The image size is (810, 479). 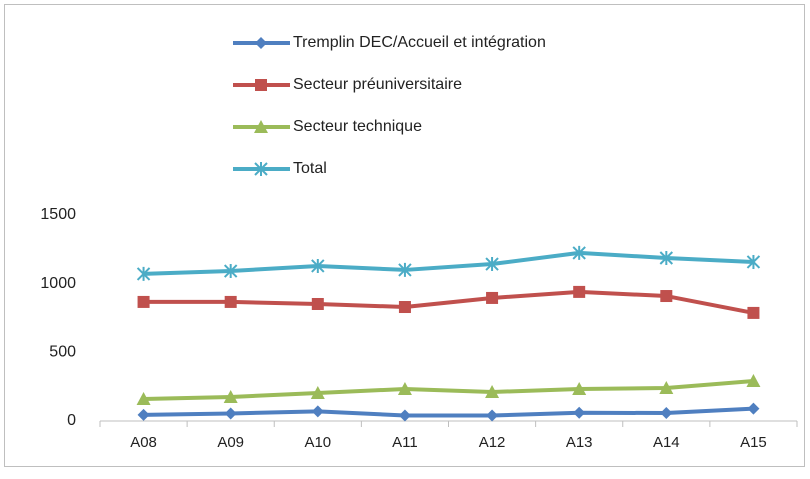 I want to click on x-tick-label: A09, so click(x=230, y=442).